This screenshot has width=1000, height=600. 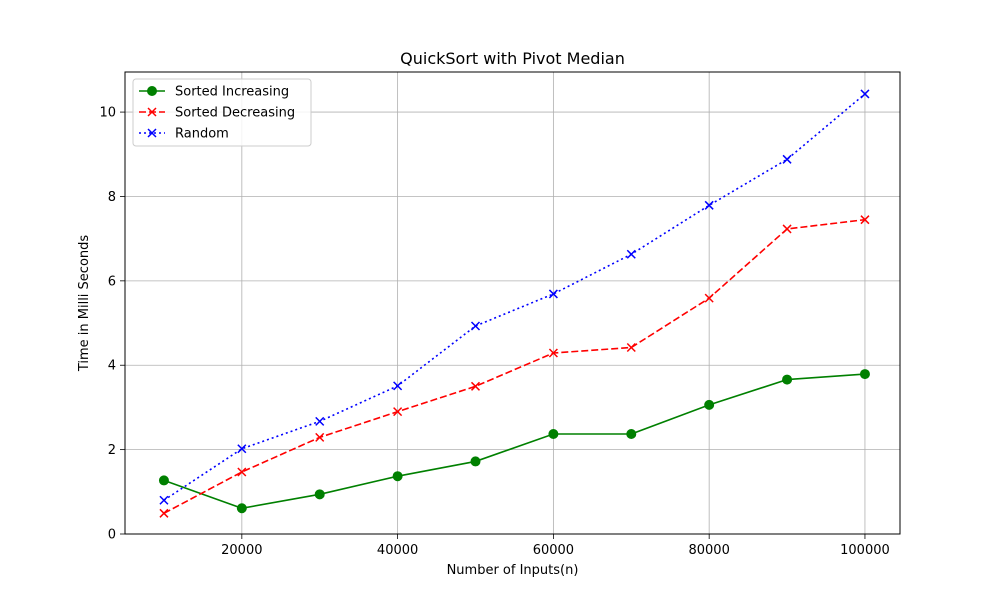 I want to click on legend-label: Sorted Increasing, so click(x=232, y=92).